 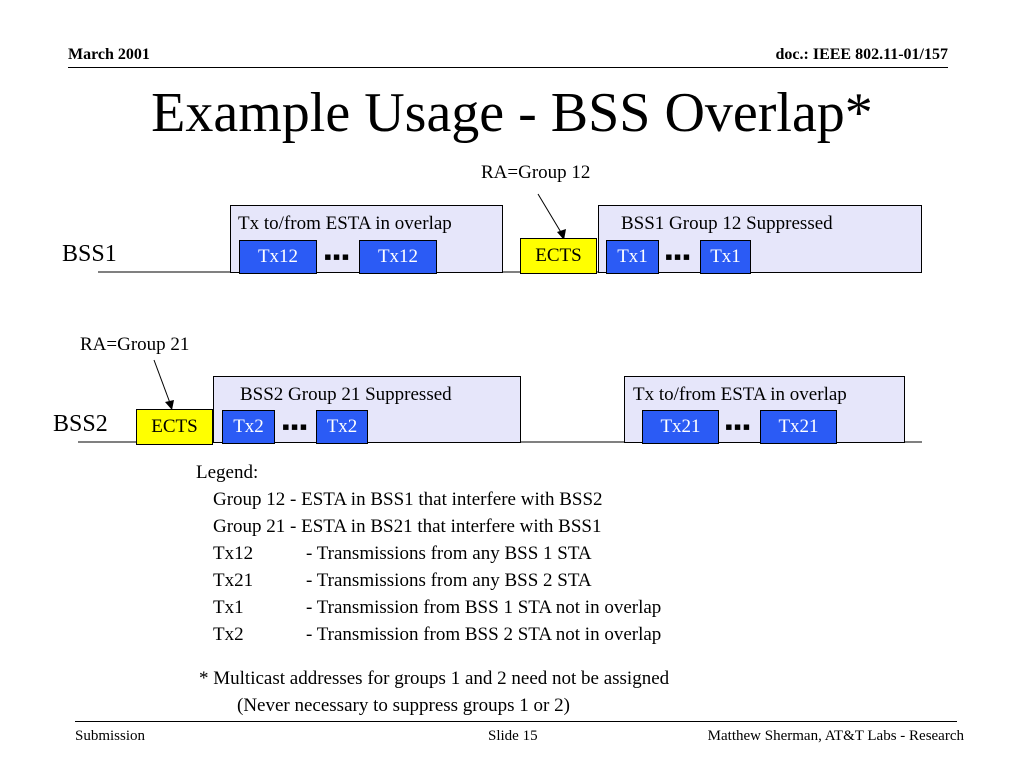 I want to click on legend-term-tx2: Tx2, so click(x=228, y=634).